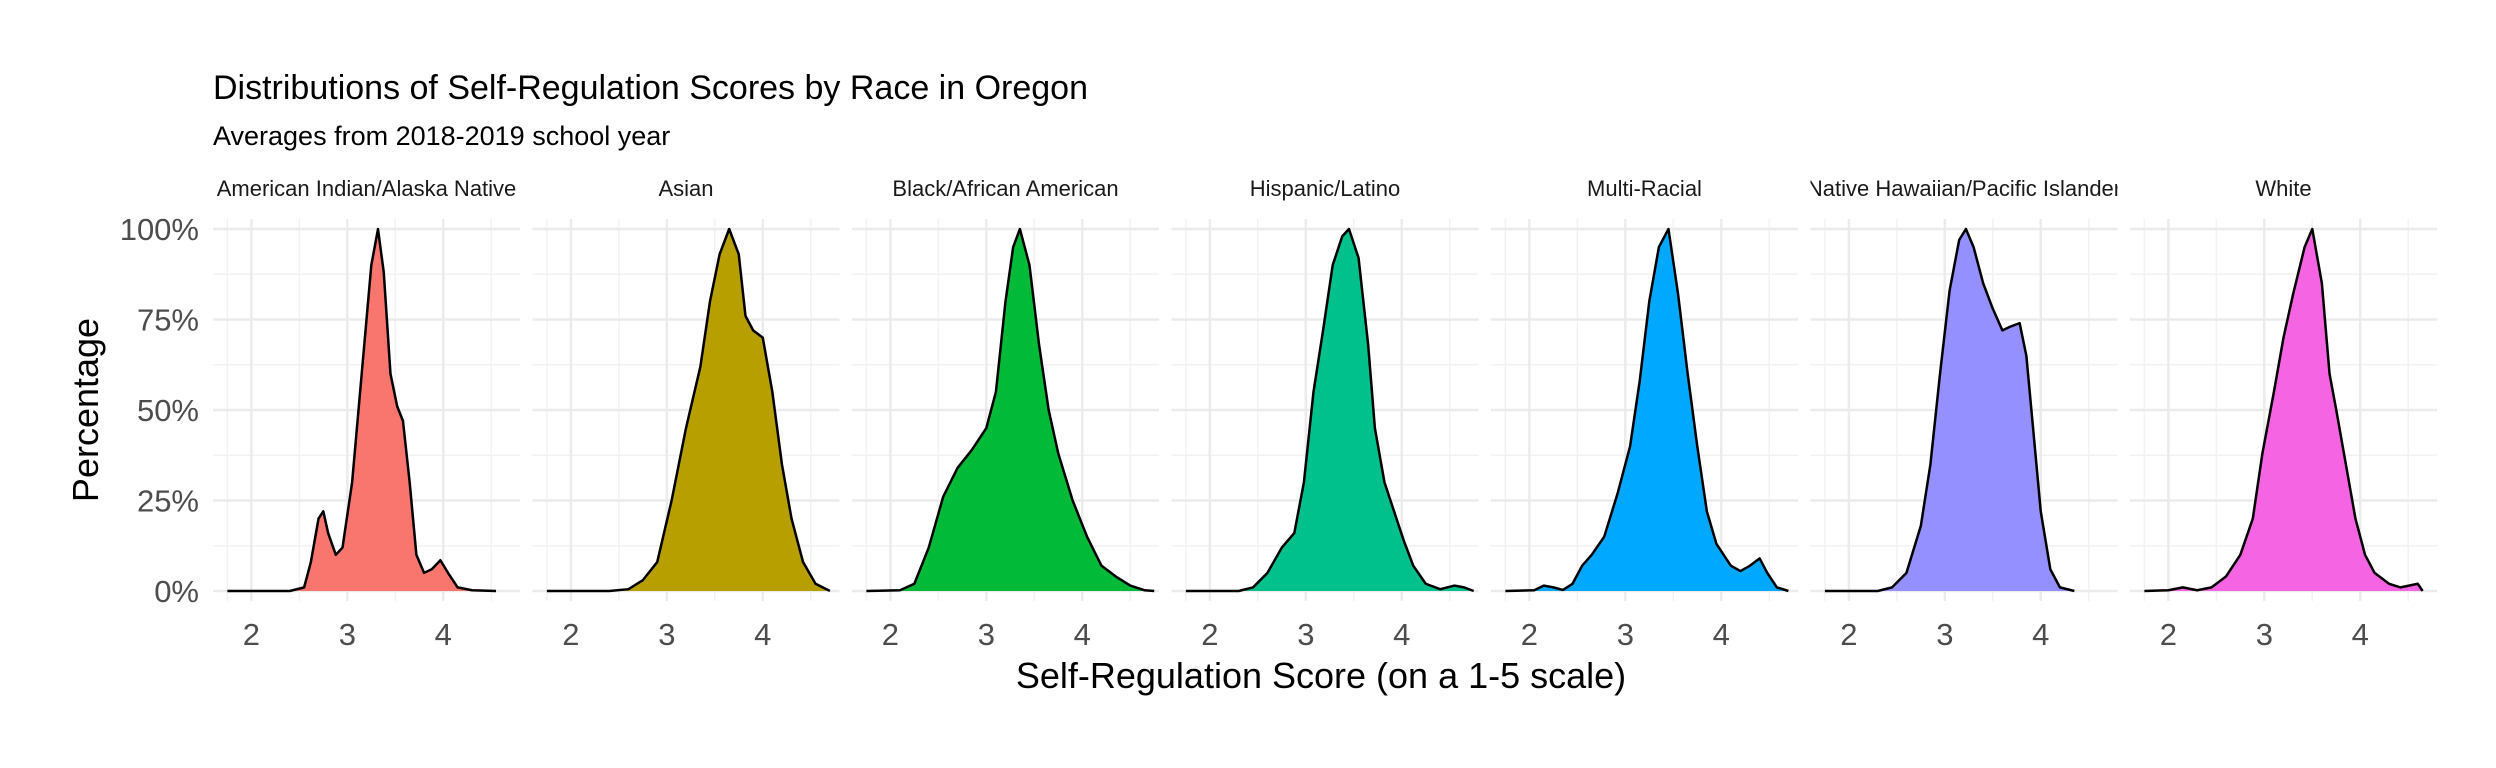 The width and height of the screenshot is (2496, 768). What do you see at coordinates (441, 136) in the screenshot?
I see `chart-subtitle: Averages from 2018-2019 school year` at bounding box center [441, 136].